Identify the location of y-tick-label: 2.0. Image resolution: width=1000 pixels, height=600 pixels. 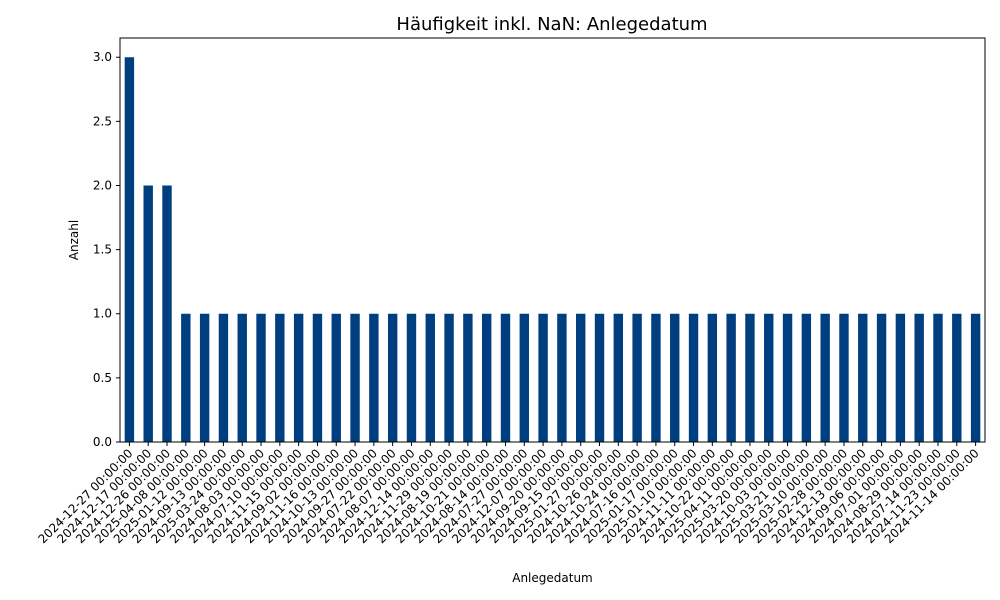
(102, 185).